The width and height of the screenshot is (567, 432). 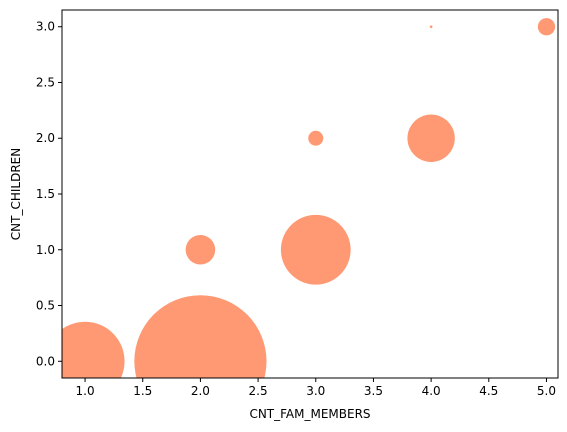 What do you see at coordinates (315, 391) in the screenshot?
I see `x-tick-label: 3.0` at bounding box center [315, 391].